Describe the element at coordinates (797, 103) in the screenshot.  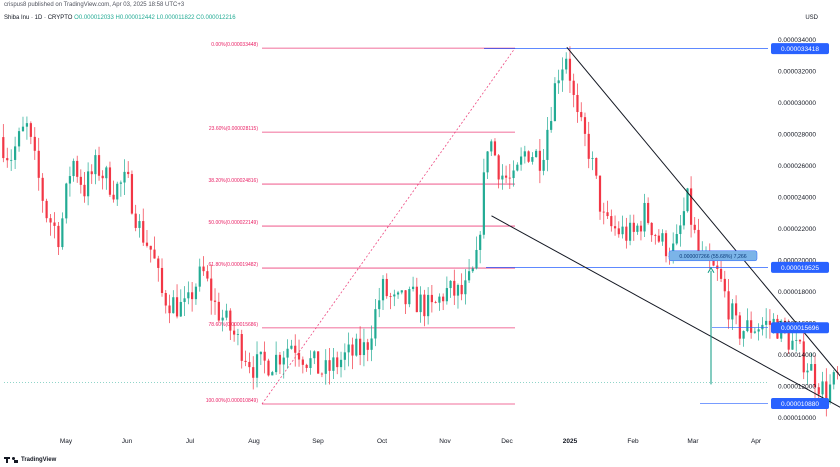
I see `y-tick-label: 0.000030000` at that location.